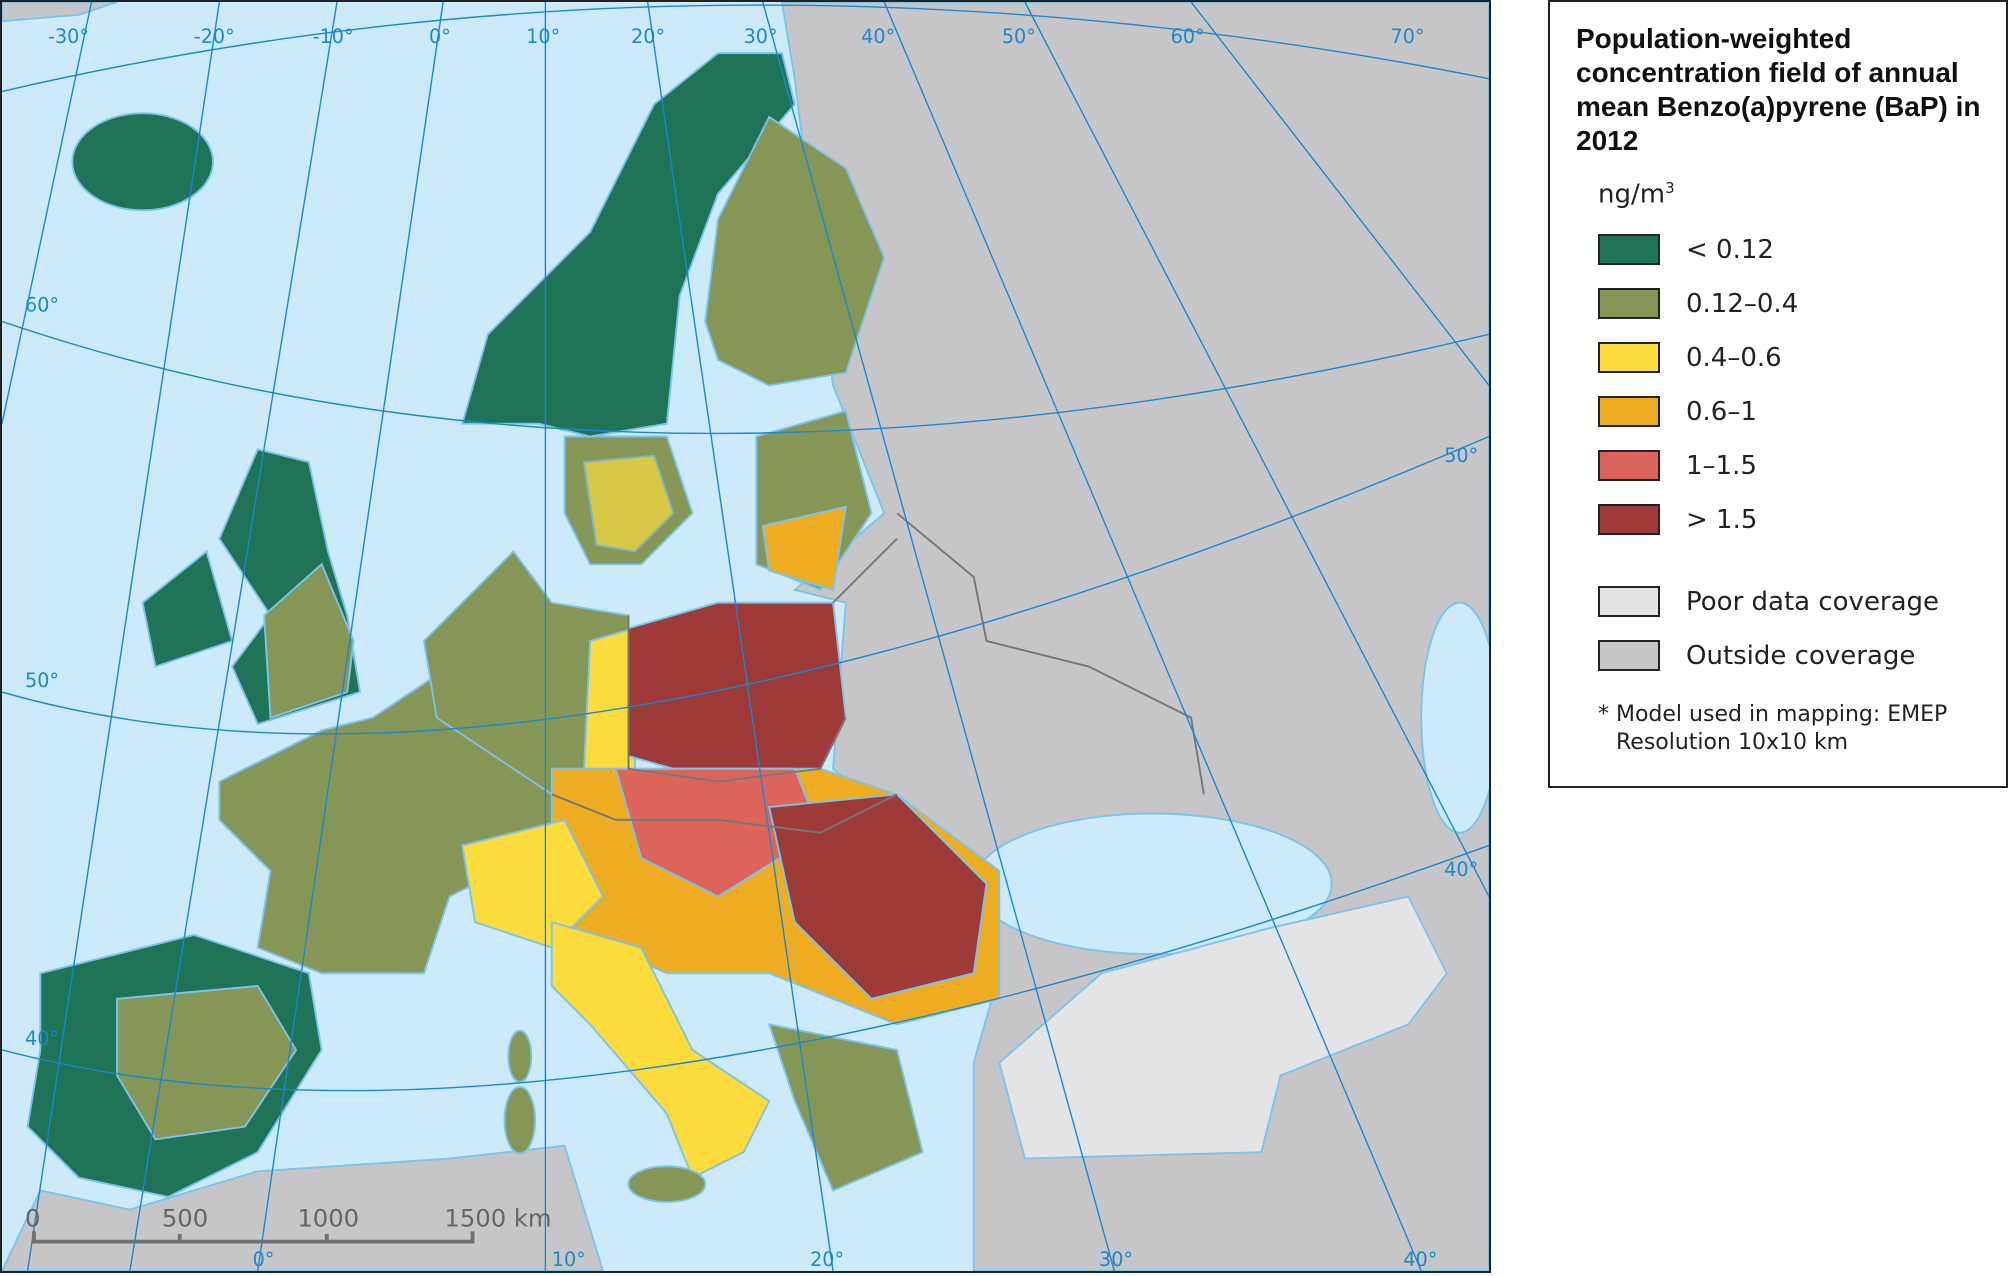 This screenshot has width=2010, height=1276. Describe the element at coordinates (1798, 250) in the screenshot. I see `legend-item: < 0.12` at that location.